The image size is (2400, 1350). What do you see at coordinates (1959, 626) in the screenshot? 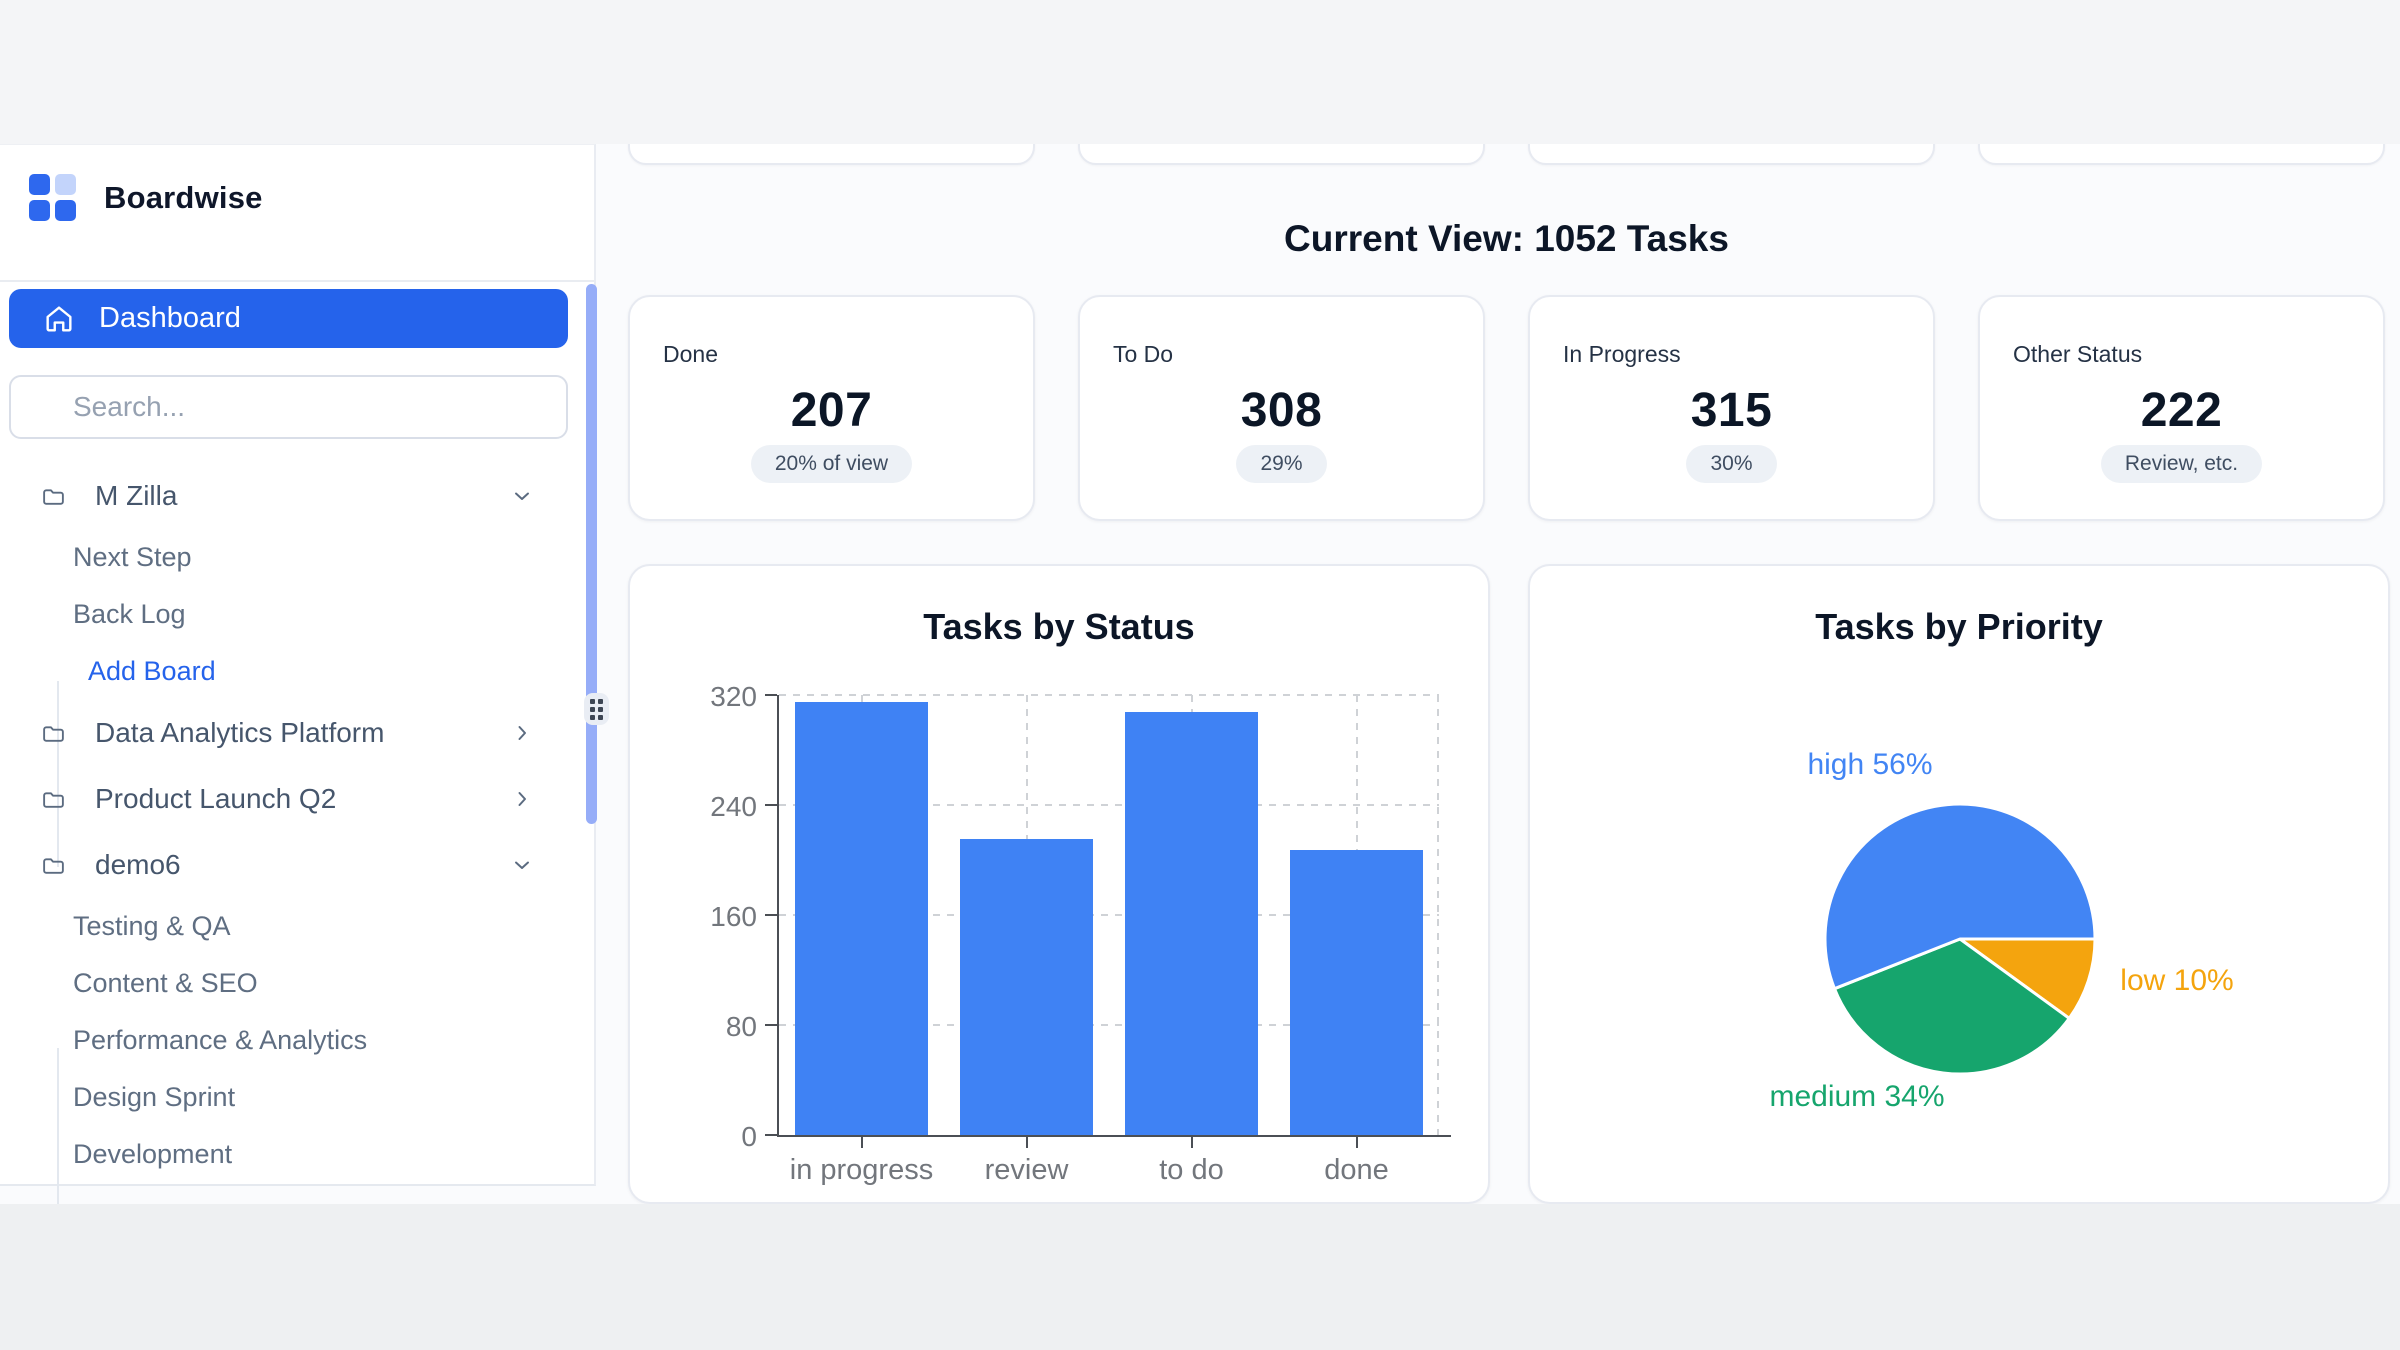
I see `pie-chart-title: Tasks by Priority` at bounding box center [1959, 626].